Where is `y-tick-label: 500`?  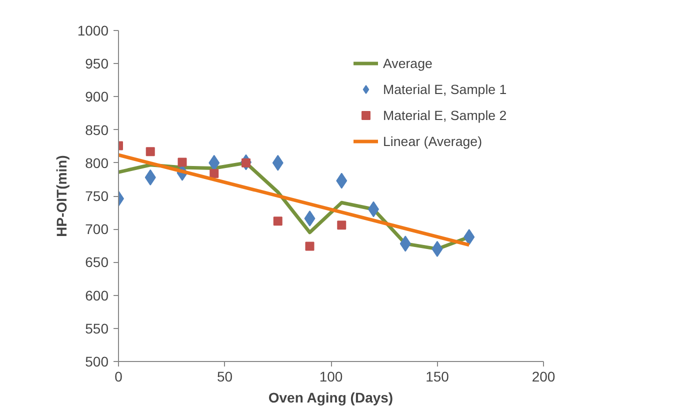
y-tick-label: 500 is located at coordinates (97, 362).